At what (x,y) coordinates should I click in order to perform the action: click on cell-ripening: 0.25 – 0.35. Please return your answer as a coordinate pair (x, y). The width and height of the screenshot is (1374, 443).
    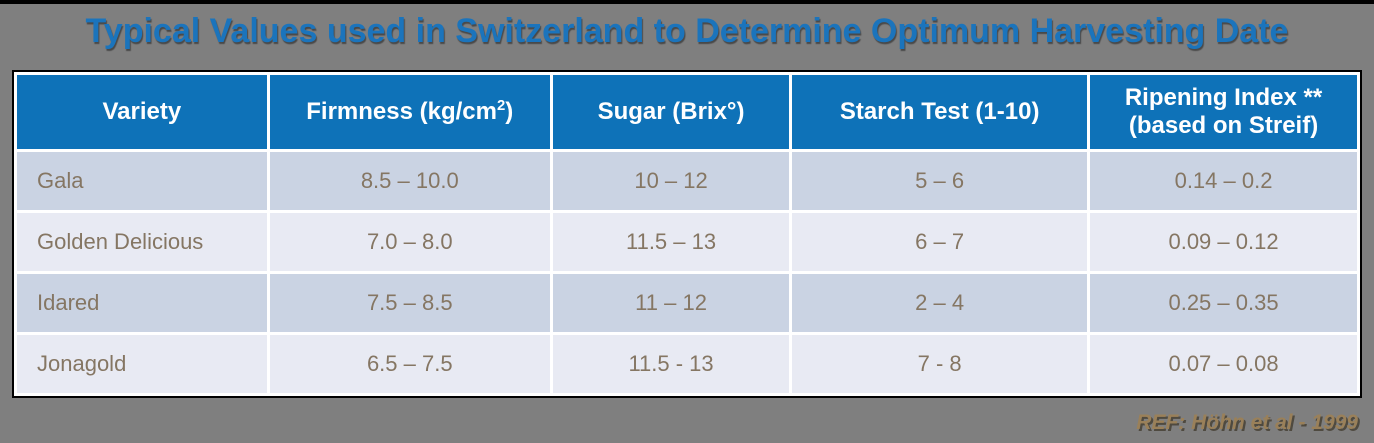
    Looking at the image, I should click on (1223, 303).